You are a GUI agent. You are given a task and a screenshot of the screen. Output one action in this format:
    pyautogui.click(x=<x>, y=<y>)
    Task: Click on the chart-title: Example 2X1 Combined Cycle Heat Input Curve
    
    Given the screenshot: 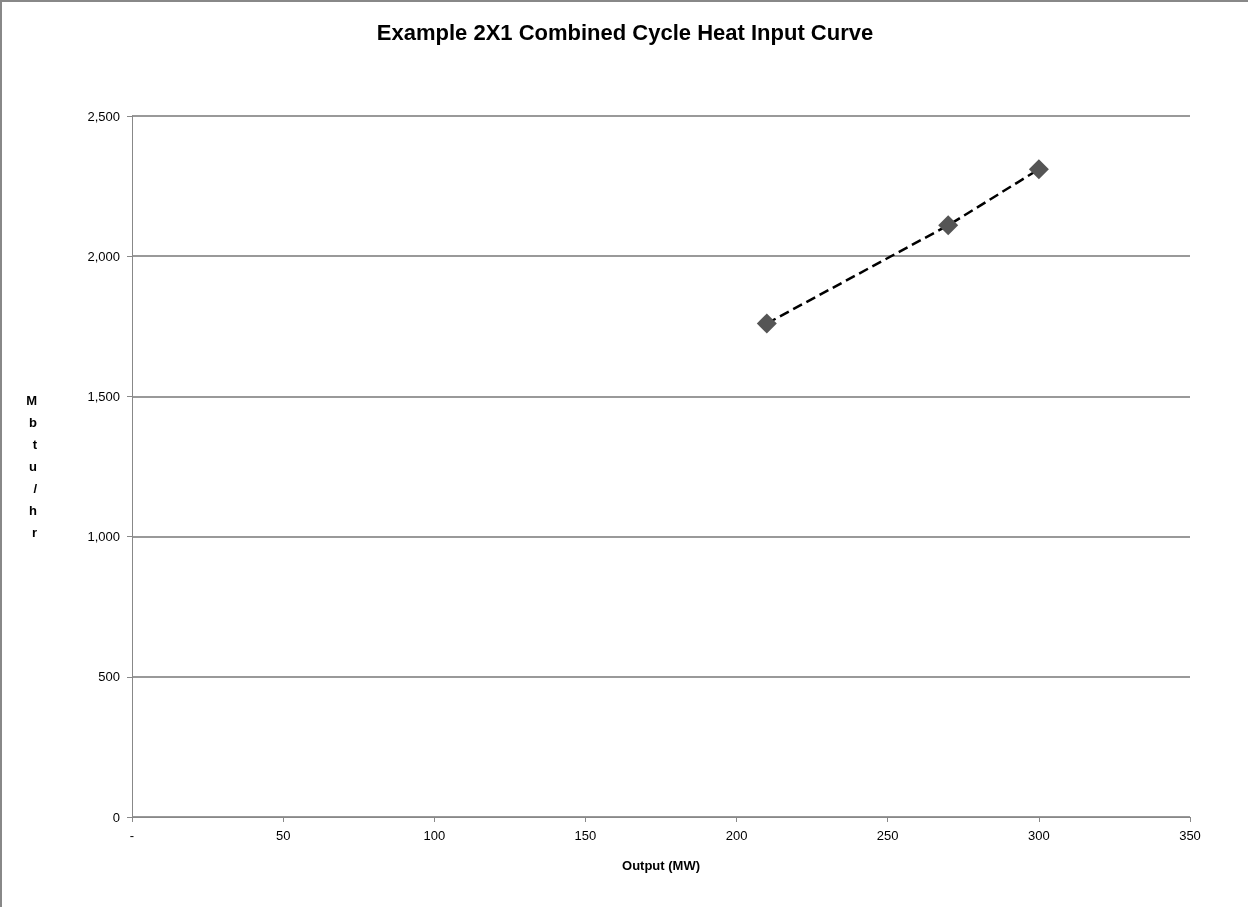 What is the action you would take?
    pyautogui.click(x=625, y=32)
    